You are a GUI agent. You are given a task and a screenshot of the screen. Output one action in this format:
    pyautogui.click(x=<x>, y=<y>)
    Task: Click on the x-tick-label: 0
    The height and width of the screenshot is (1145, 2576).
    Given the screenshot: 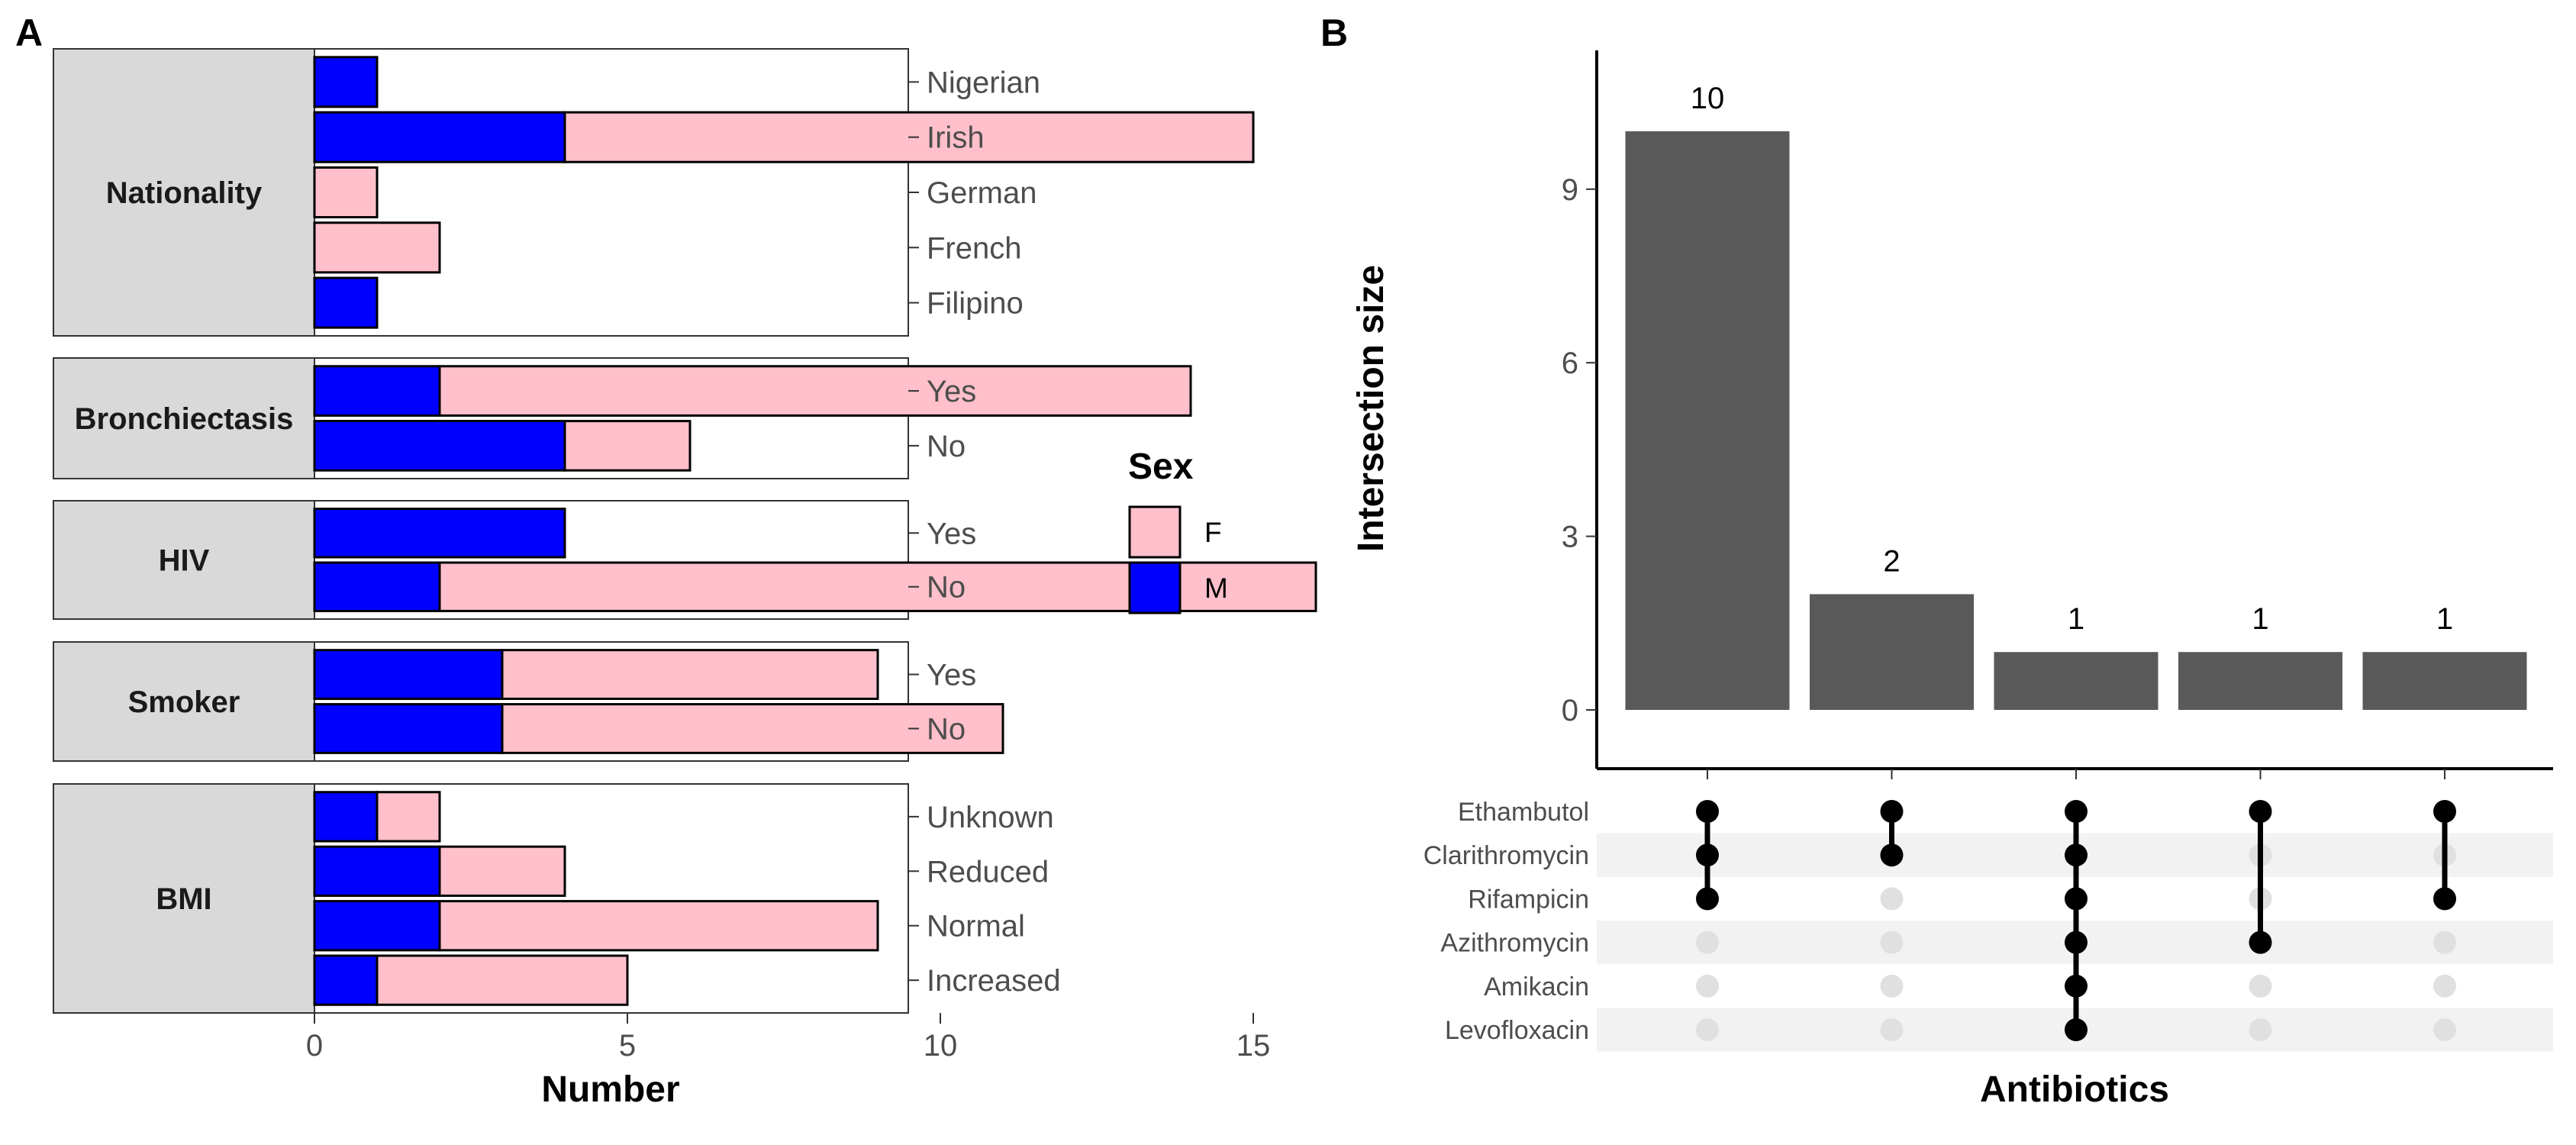 What is the action you would take?
    pyautogui.click(x=314, y=1046)
    